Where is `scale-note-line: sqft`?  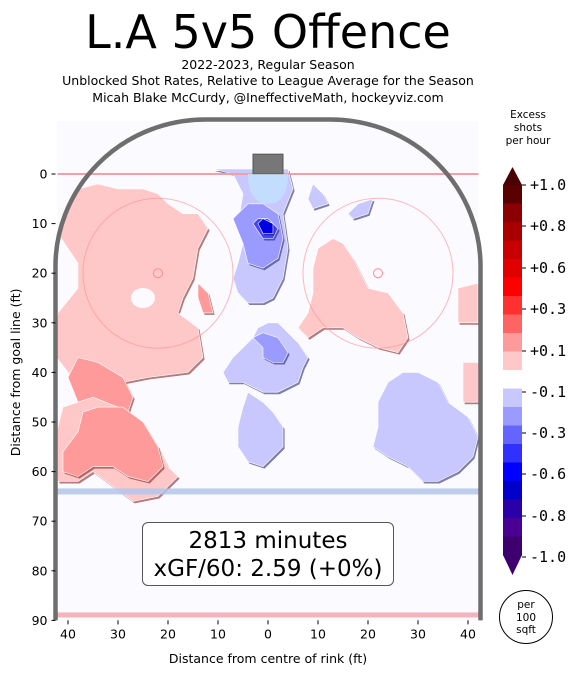
scale-note-line: sqft is located at coordinates (526, 630).